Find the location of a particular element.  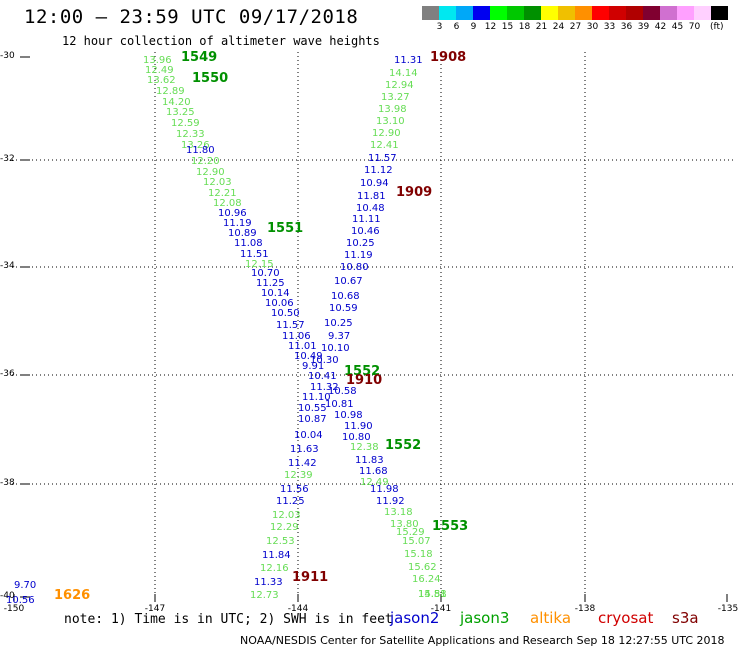

pass-time-label: 1911 is located at coordinates (310, 577).